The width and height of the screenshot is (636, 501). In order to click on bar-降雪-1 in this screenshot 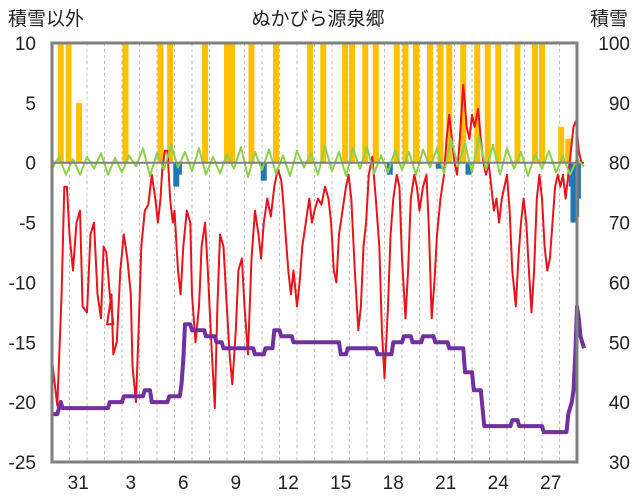, I will do `click(68, 103)`.